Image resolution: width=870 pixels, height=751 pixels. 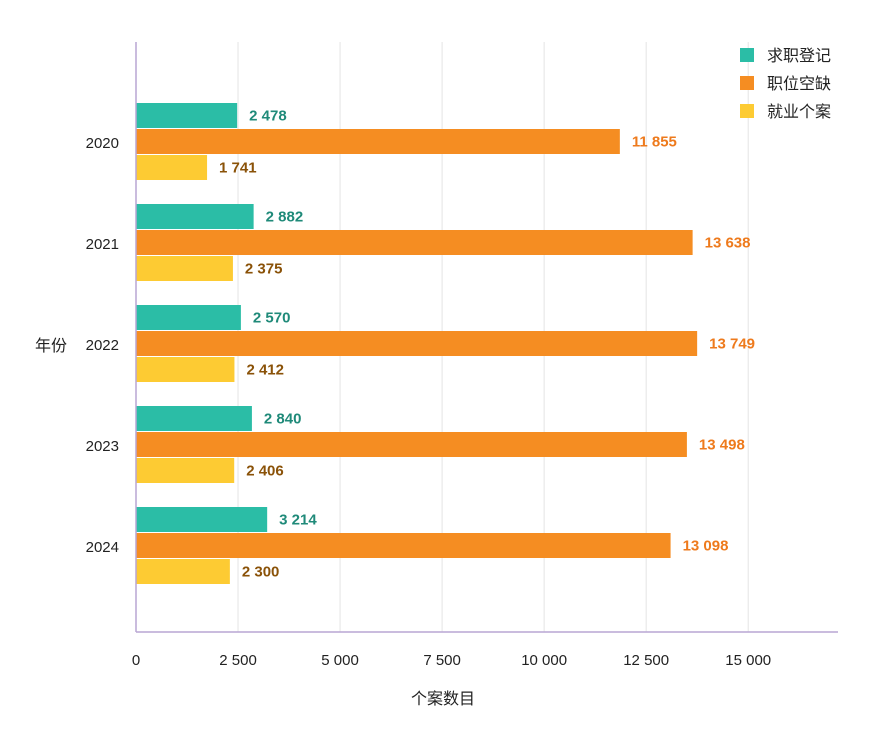 I want to click on data-label-2023-0: 2 840, so click(x=283, y=419).